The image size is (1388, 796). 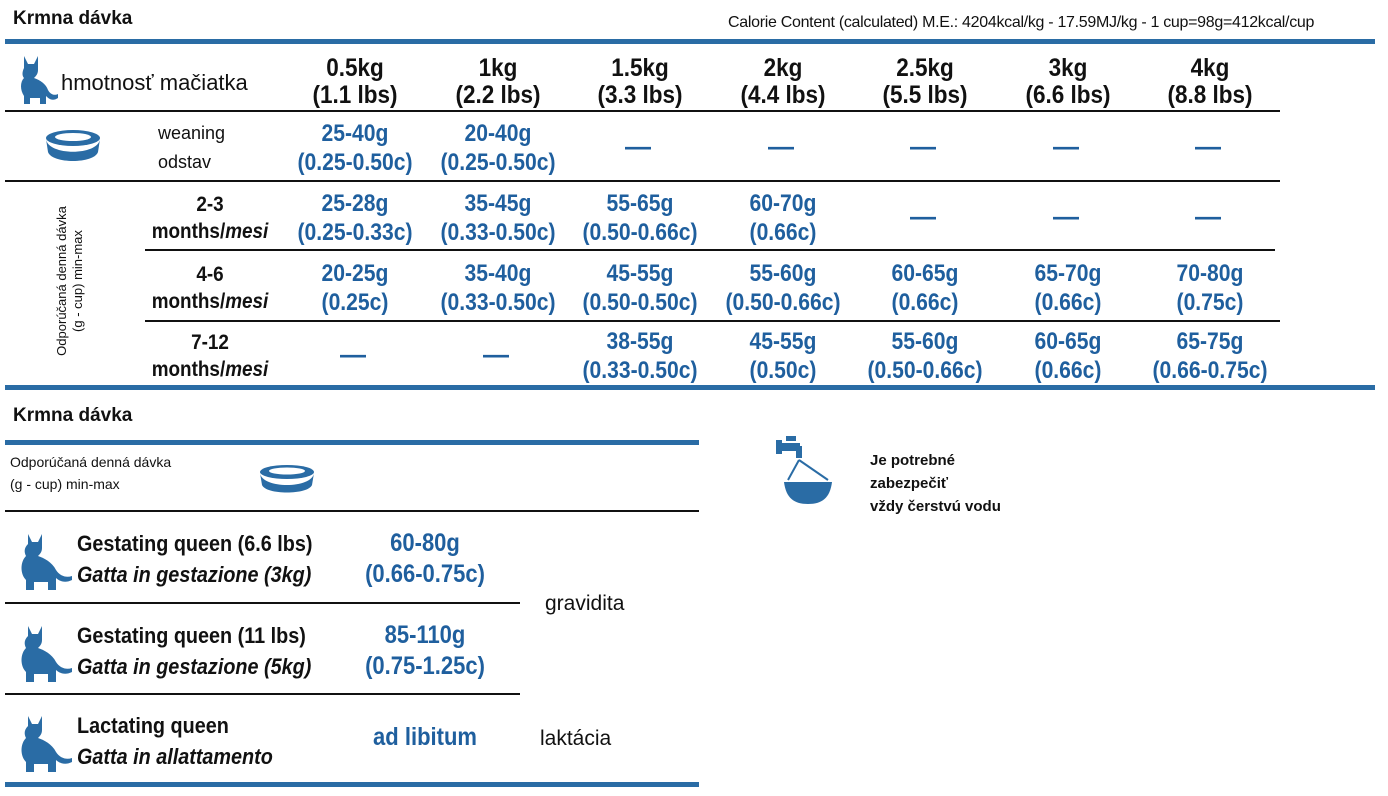 I want to click on dose-grams: 20-25g, so click(x=355, y=273).